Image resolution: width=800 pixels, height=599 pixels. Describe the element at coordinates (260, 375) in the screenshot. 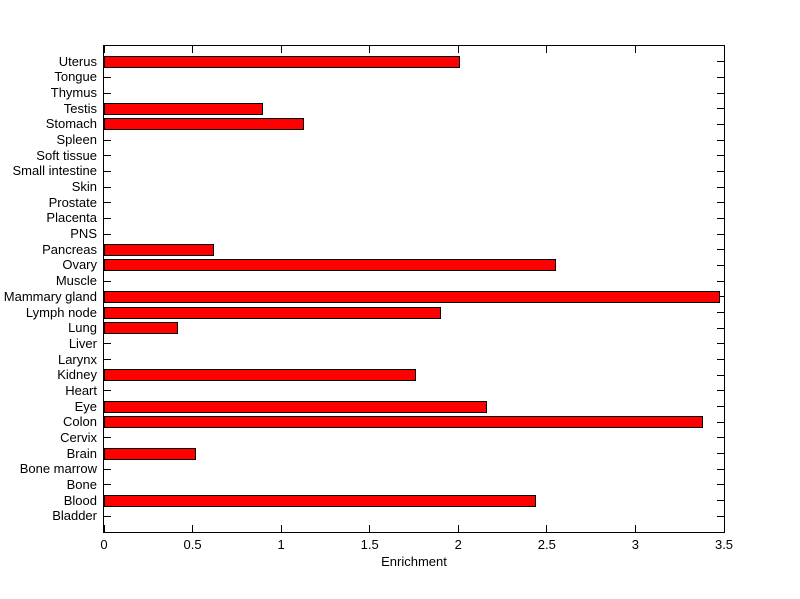

I see `bar-kidney` at that location.